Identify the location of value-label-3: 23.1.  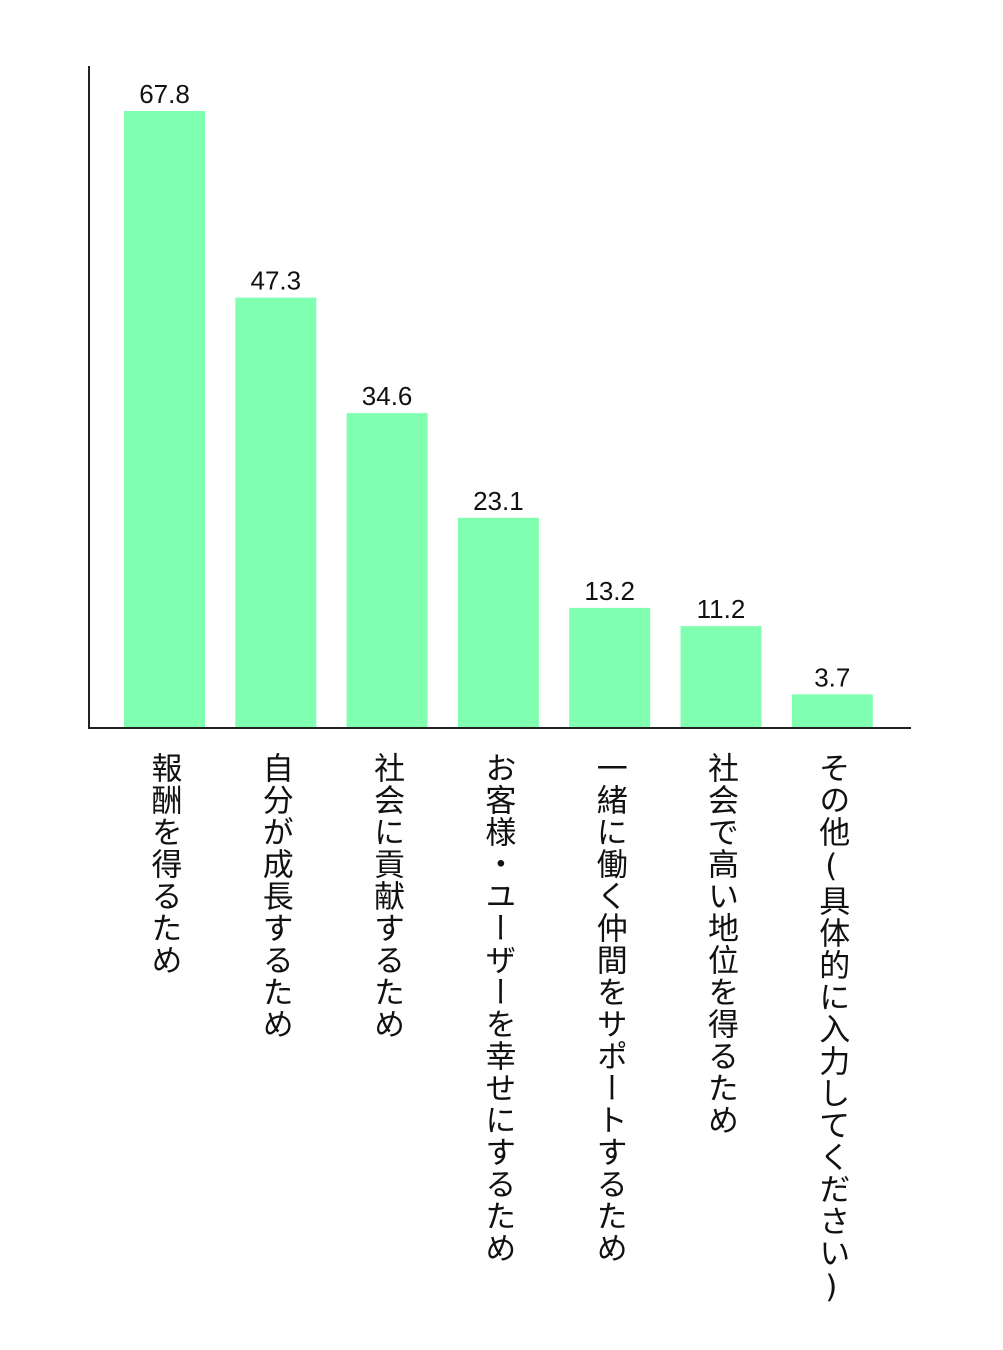
(498, 501).